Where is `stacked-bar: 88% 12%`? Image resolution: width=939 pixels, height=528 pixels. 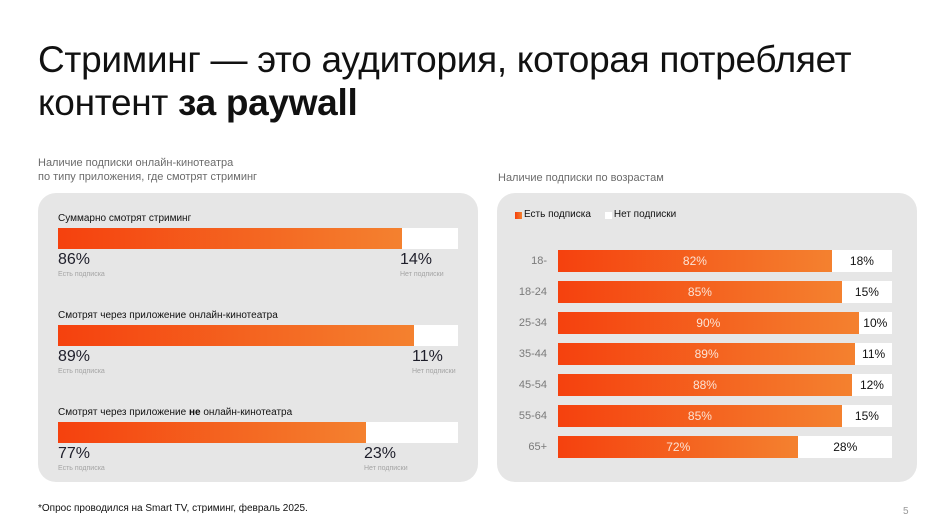 stacked-bar: 88% 12% is located at coordinates (725, 385).